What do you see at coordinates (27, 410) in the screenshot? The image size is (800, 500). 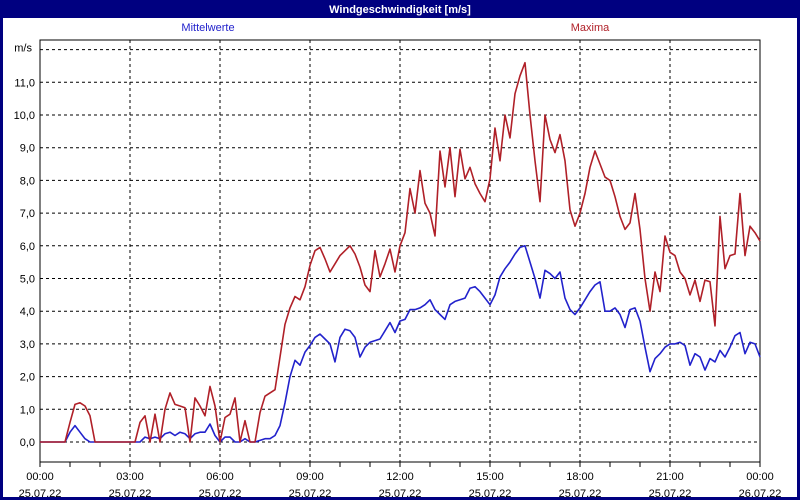 I see `y-tick-label: 1,0` at bounding box center [27, 410].